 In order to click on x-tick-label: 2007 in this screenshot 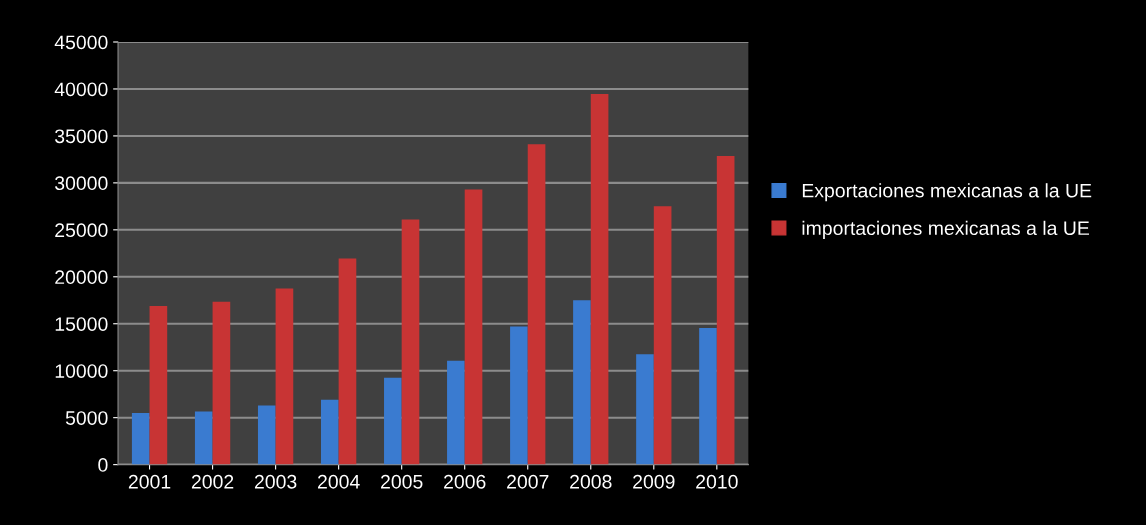, I will do `click(528, 481)`.